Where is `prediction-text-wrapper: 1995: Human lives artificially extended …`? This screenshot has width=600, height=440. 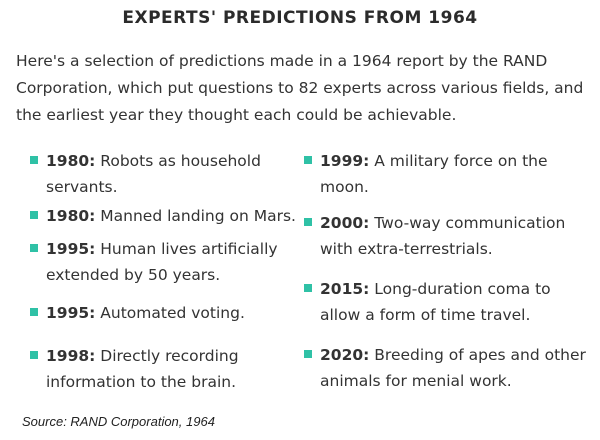 prediction-text-wrapper: 1995: Human lives artificially extended … is located at coordinates (171, 262).